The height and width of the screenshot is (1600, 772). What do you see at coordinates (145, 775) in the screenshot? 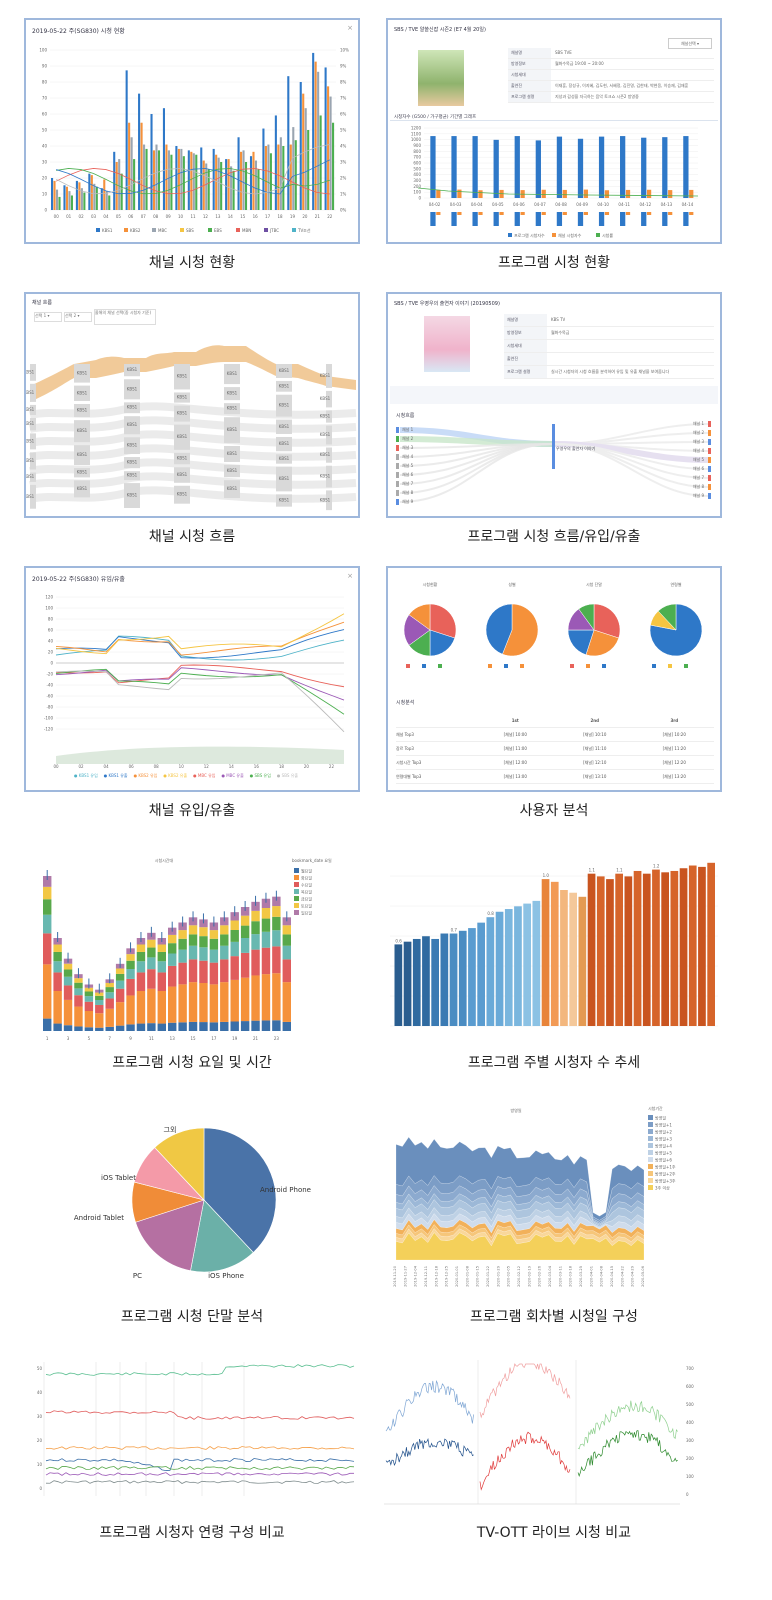
I see `legend-item: ● KBS2 유입` at bounding box center [145, 775].